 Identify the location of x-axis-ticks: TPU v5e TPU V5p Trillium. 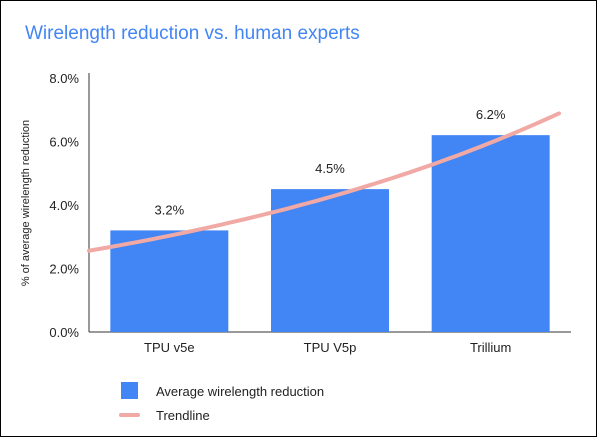
(327, 347).